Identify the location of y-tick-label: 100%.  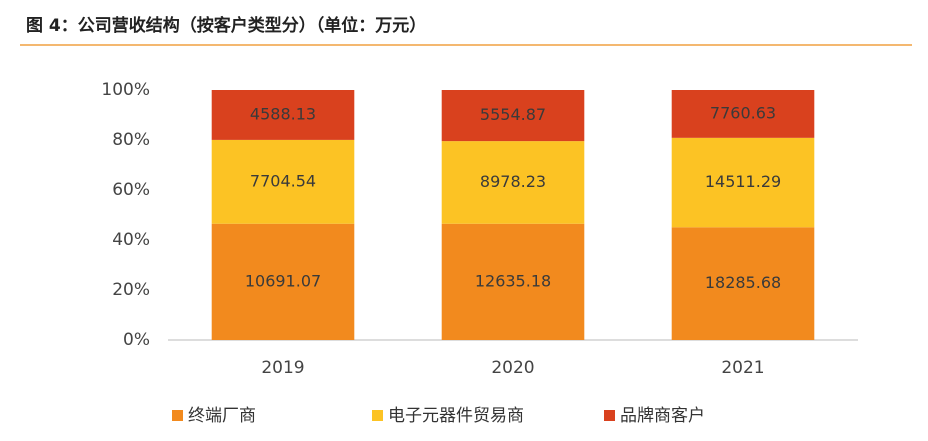
(125, 90).